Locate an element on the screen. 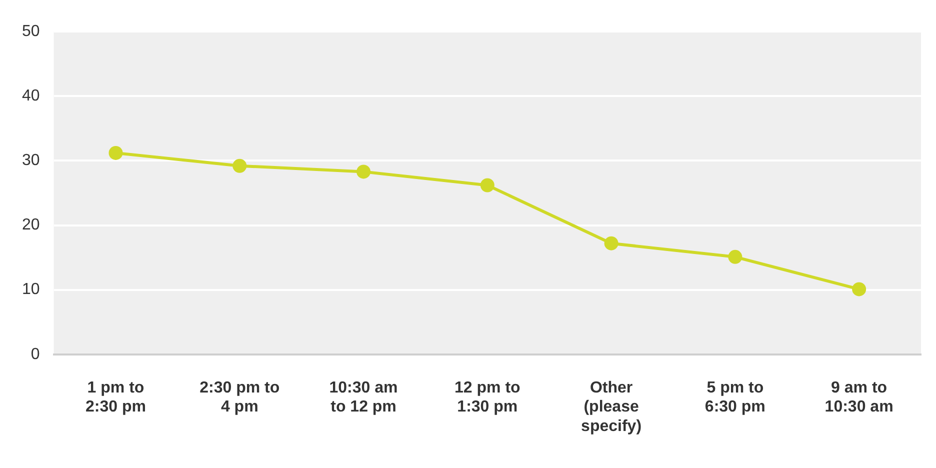  y-tick-label: 50 is located at coordinates (31, 31).